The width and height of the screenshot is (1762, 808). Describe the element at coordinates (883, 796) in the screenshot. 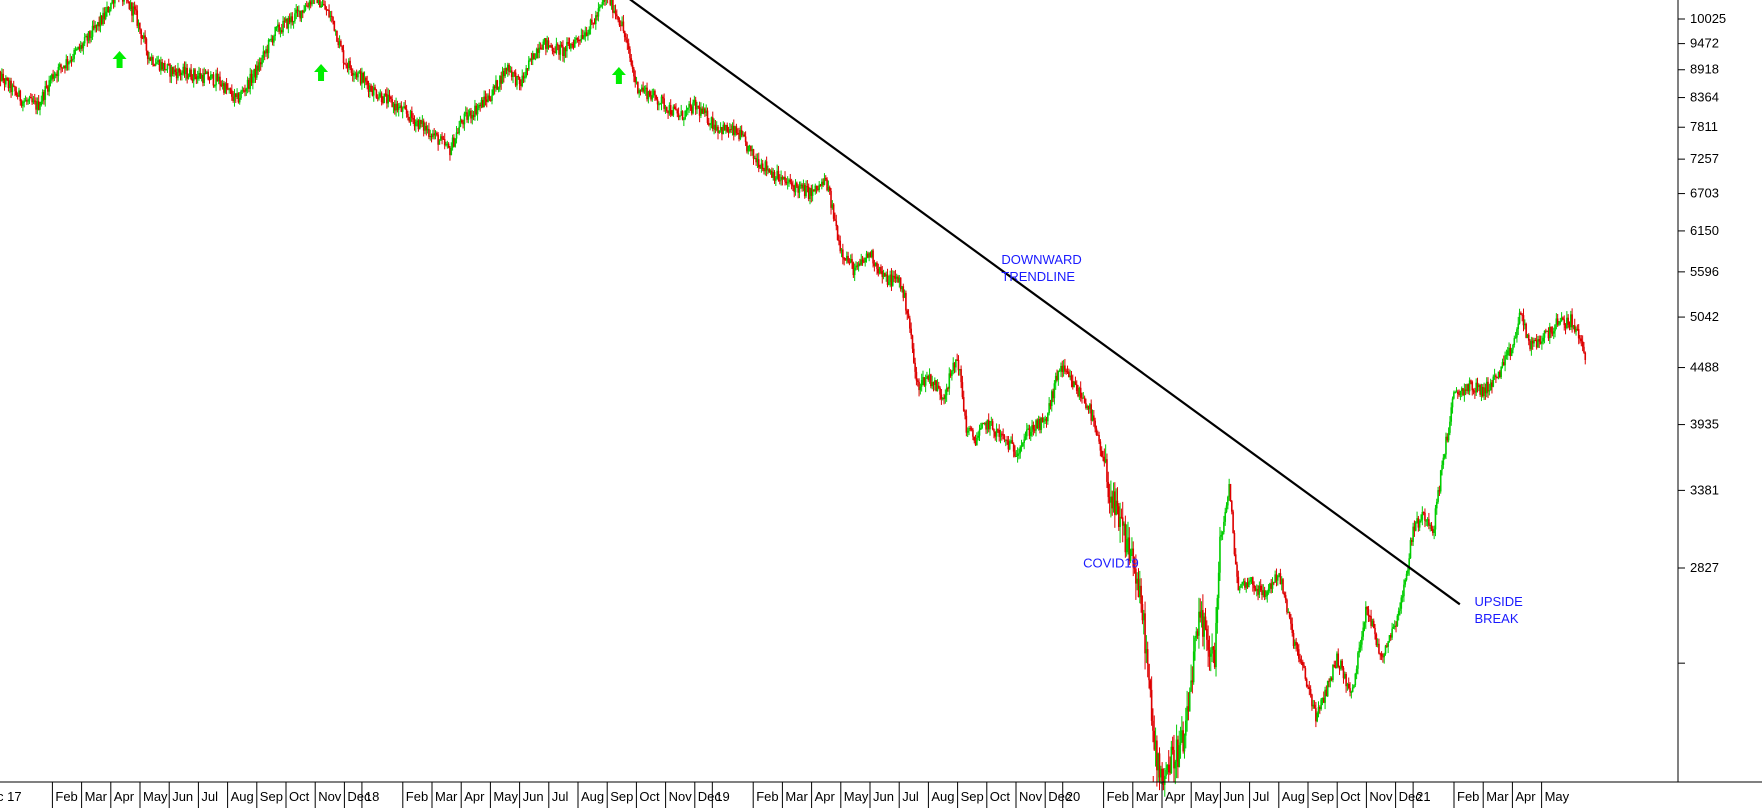

I see `x-tick-label: Jun` at that location.